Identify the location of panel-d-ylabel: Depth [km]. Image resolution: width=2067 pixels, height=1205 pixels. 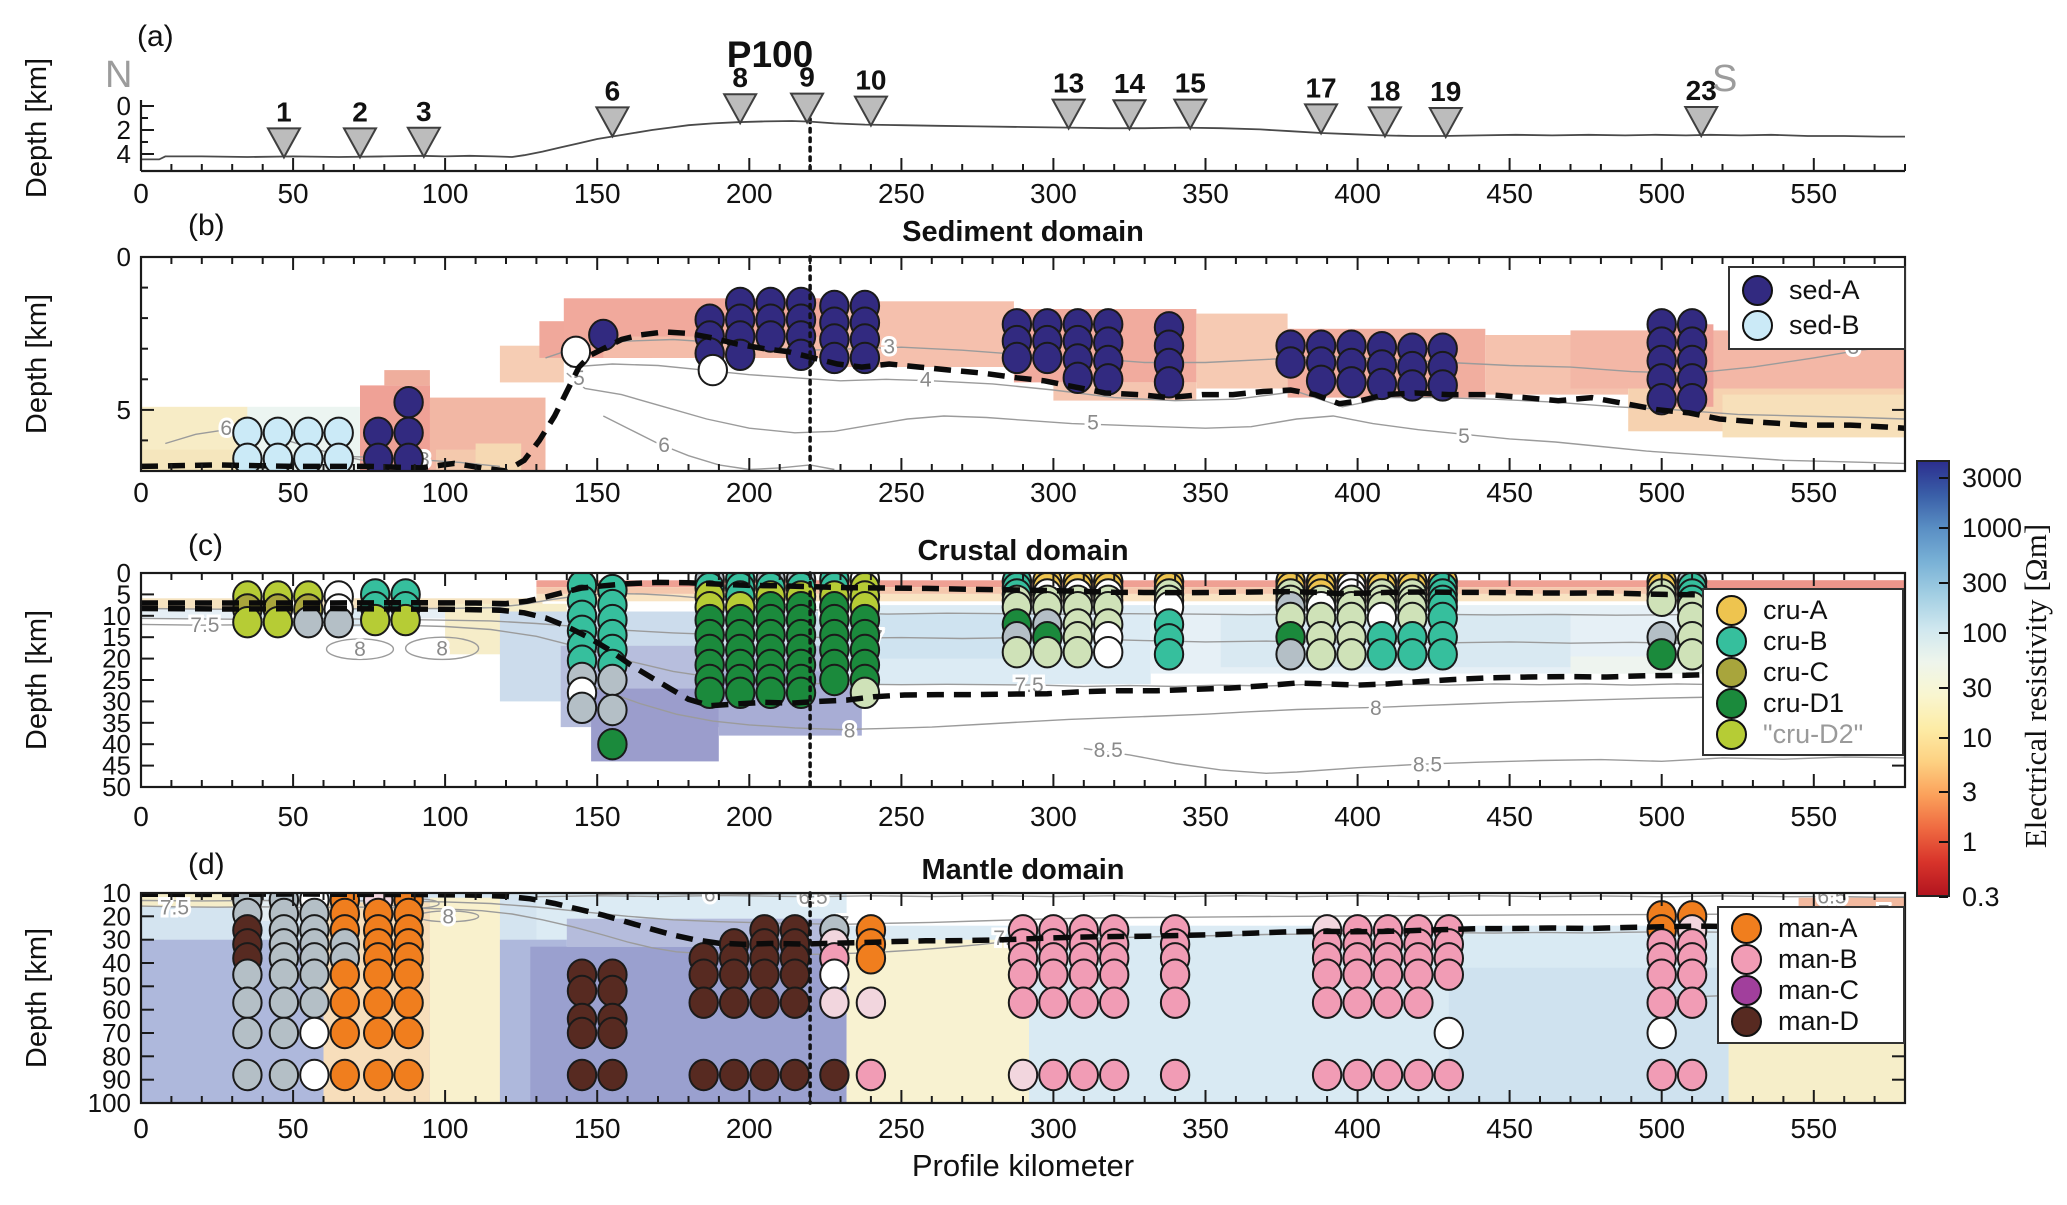
(37, 998).